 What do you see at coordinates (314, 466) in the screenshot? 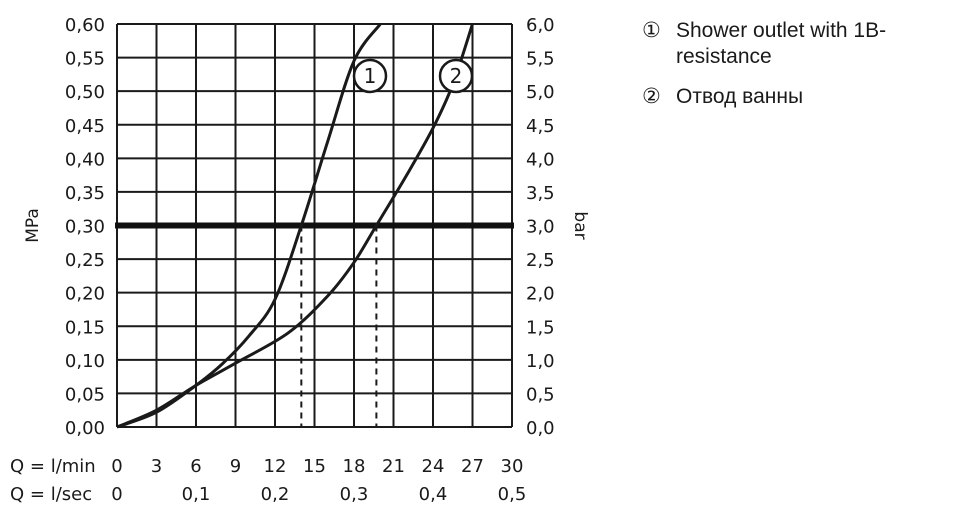
I see `x-tick-label-lmin: 15` at bounding box center [314, 466].